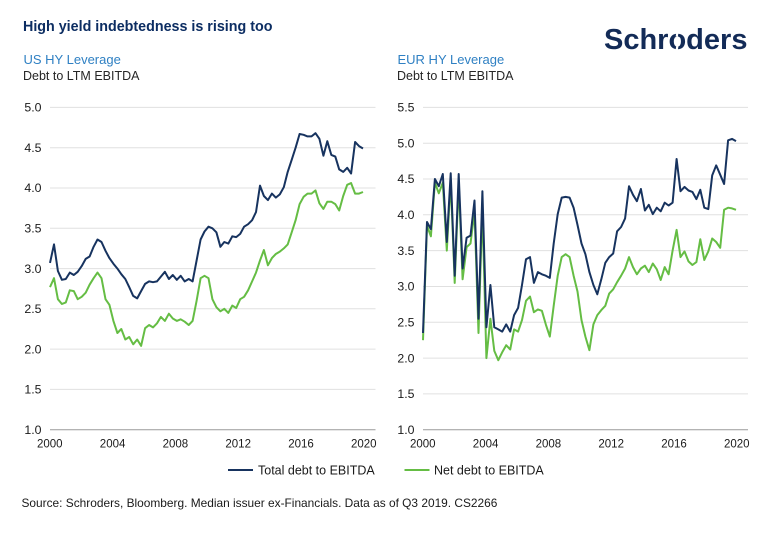 The width and height of the screenshot is (770, 534). Describe the element at coordinates (675, 40) in the screenshot. I see `svg-text: Schroders` at that location.